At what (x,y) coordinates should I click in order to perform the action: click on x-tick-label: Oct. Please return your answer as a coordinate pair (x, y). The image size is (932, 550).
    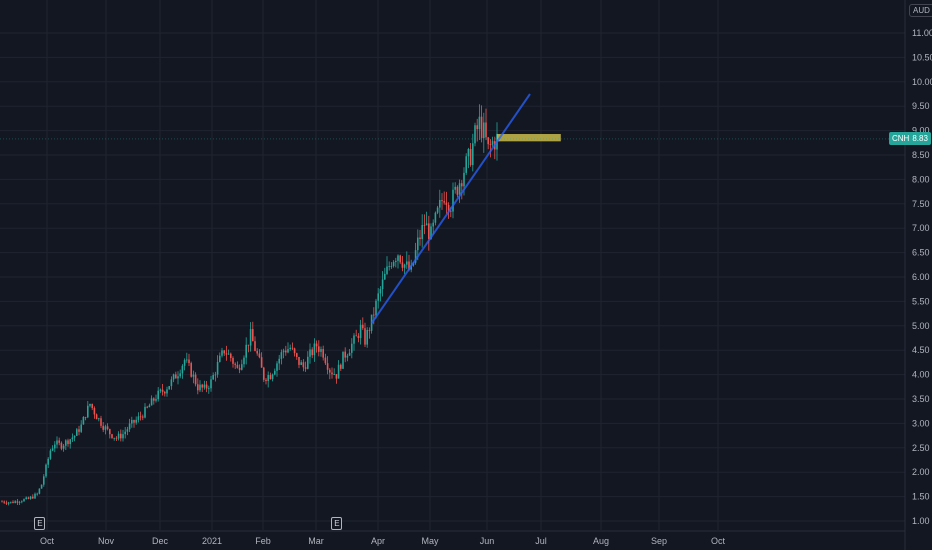
    Looking at the image, I should click on (47, 541).